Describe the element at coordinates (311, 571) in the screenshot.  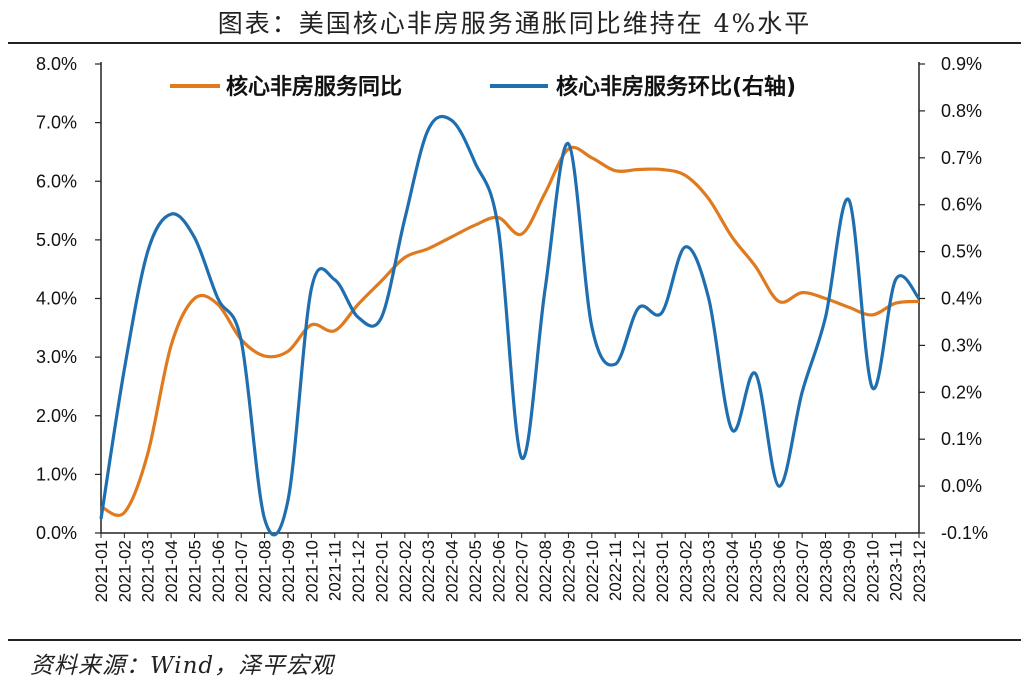
I see `x-tick-label: 2021-10` at that location.